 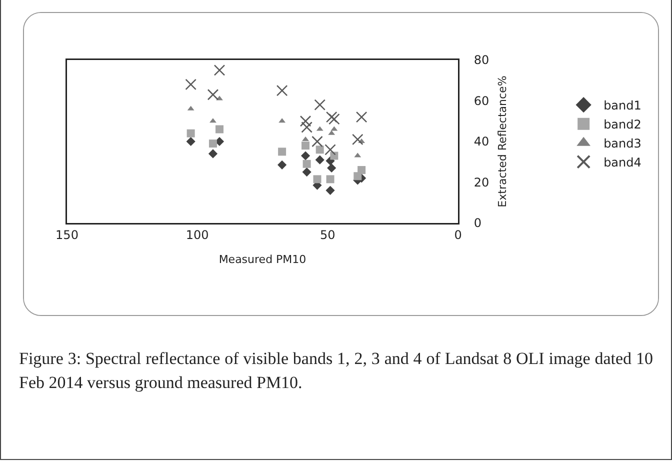 I want to click on legend-label: band2, so click(x=623, y=125).